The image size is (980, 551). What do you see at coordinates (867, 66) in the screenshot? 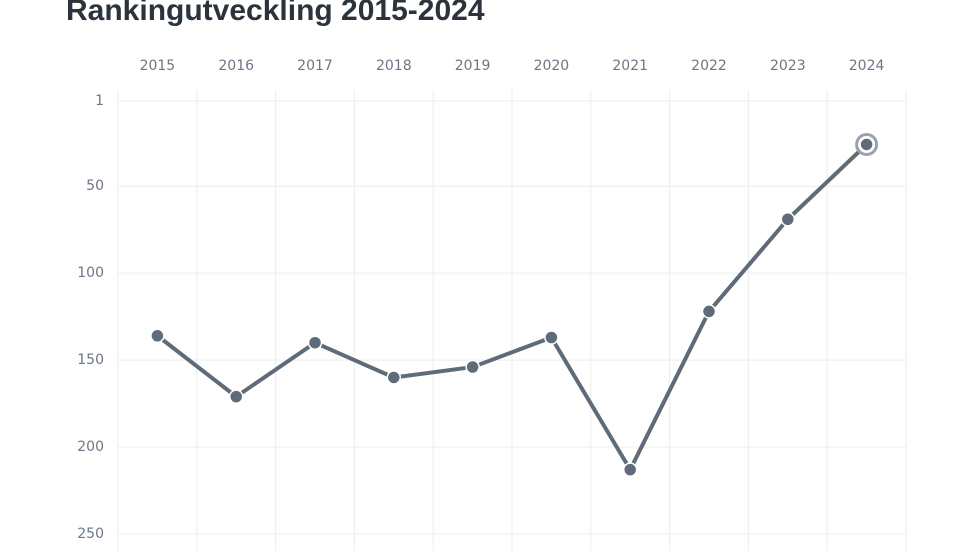
I see `x-tick-label: 2024` at bounding box center [867, 66].